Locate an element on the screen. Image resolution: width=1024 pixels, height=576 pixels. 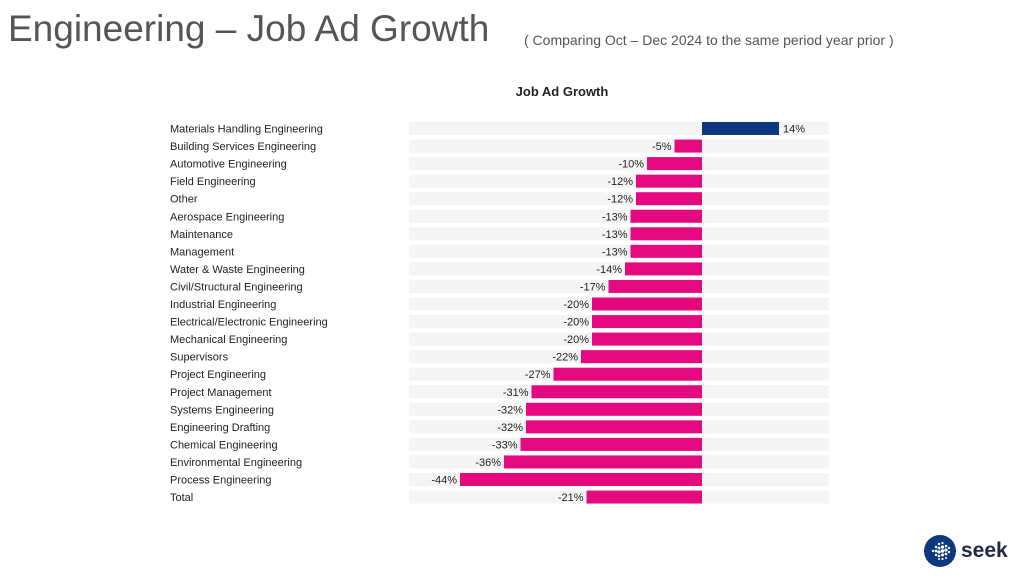
page-title: Engineering – Job Ad Growth is located at coordinates (249, 28).